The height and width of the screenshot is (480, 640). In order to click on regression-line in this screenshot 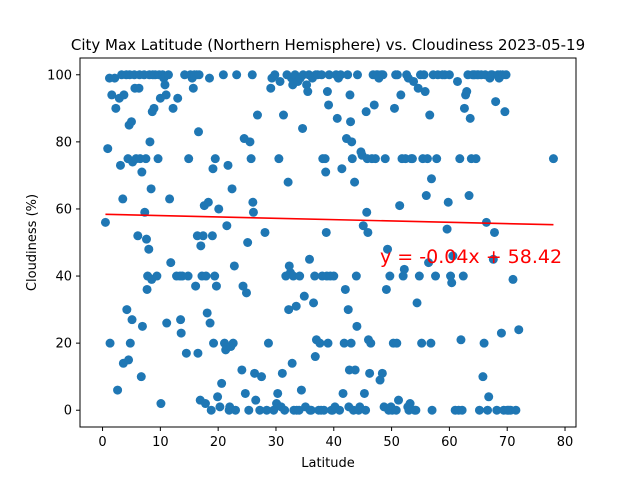, I will do `click(329, 219)`.